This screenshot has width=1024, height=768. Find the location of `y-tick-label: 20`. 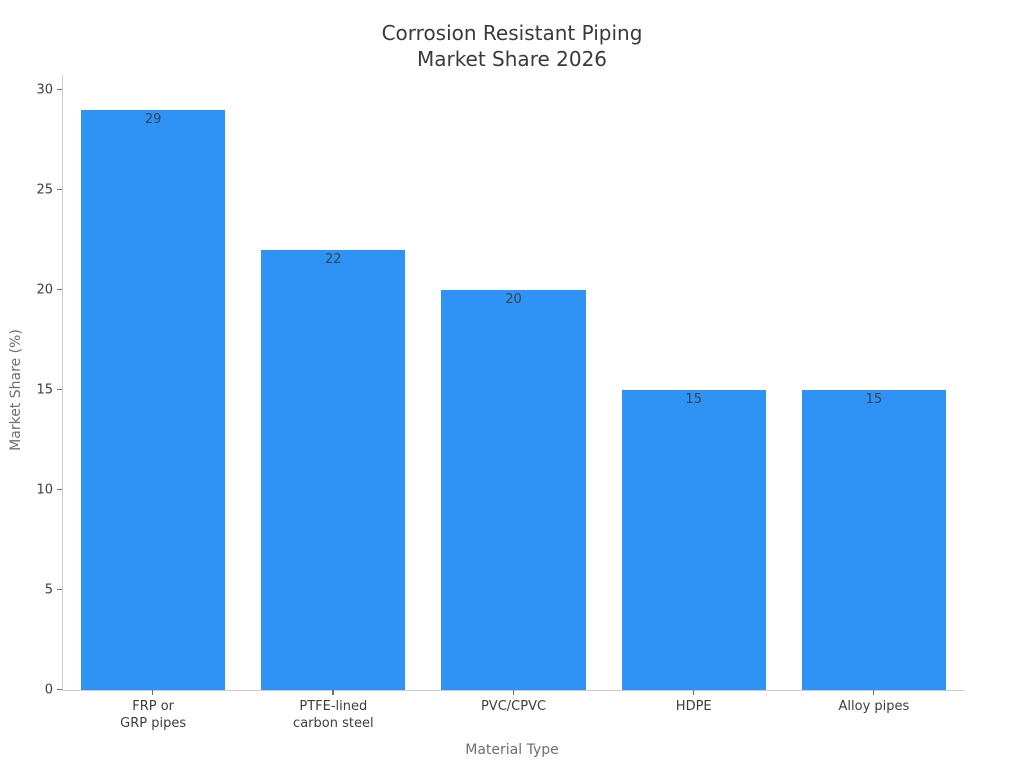

y-tick-label: 20 is located at coordinates (44, 290).